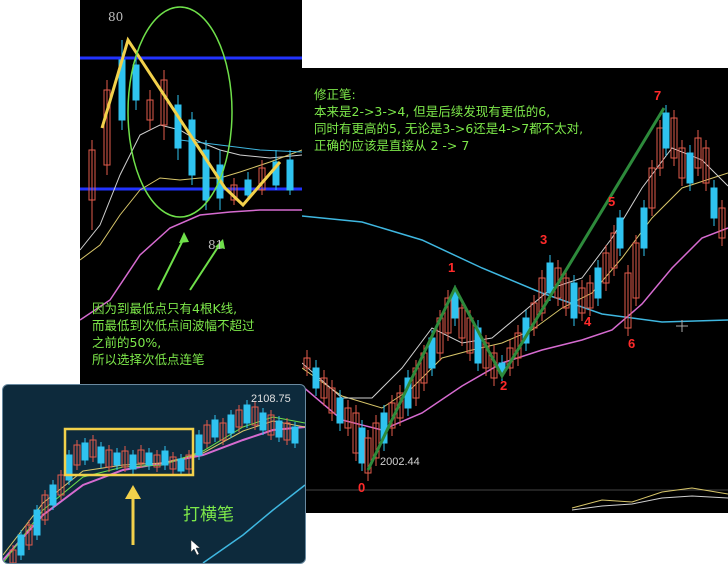 The height and width of the screenshot is (564, 728). I want to click on wave-label-2: 2, so click(504, 385).